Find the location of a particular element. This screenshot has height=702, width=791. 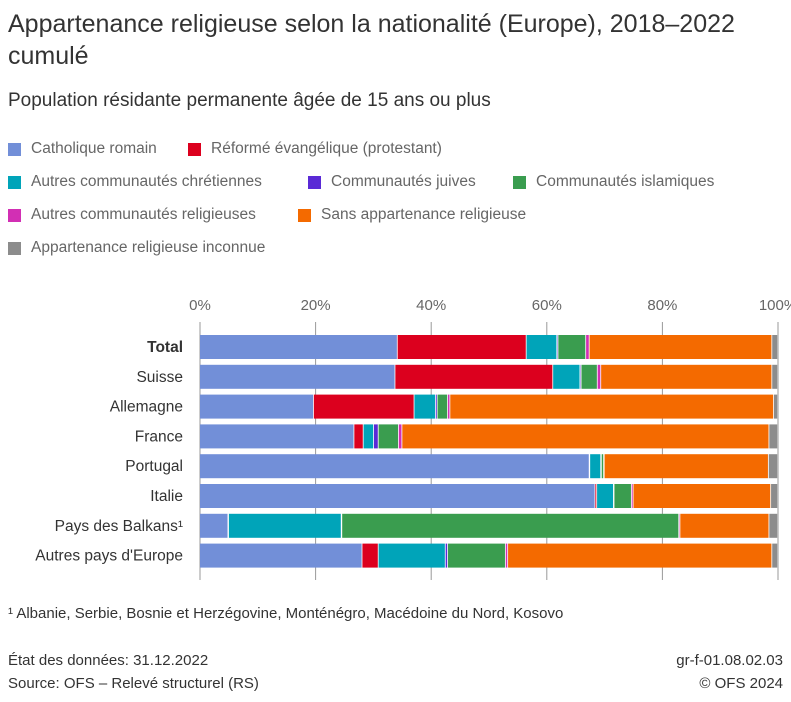

x-tick-label: 60% is located at coordinates (547, 305).